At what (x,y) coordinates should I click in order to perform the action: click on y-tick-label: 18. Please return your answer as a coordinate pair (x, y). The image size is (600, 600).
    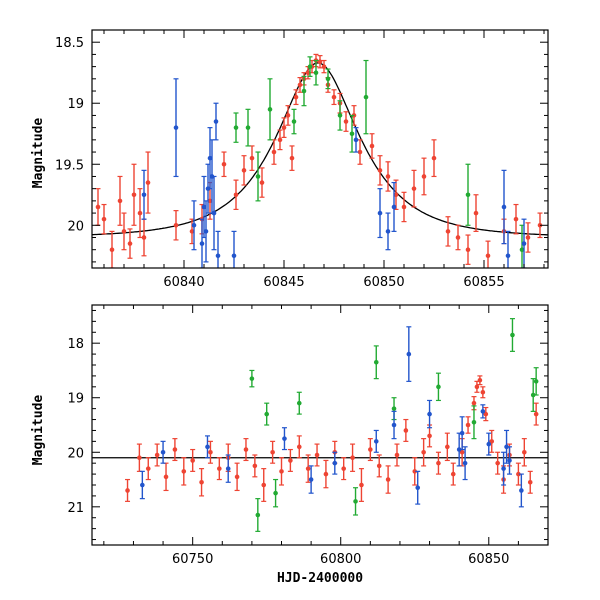
    Looking at the image, I should click on (75, 344).